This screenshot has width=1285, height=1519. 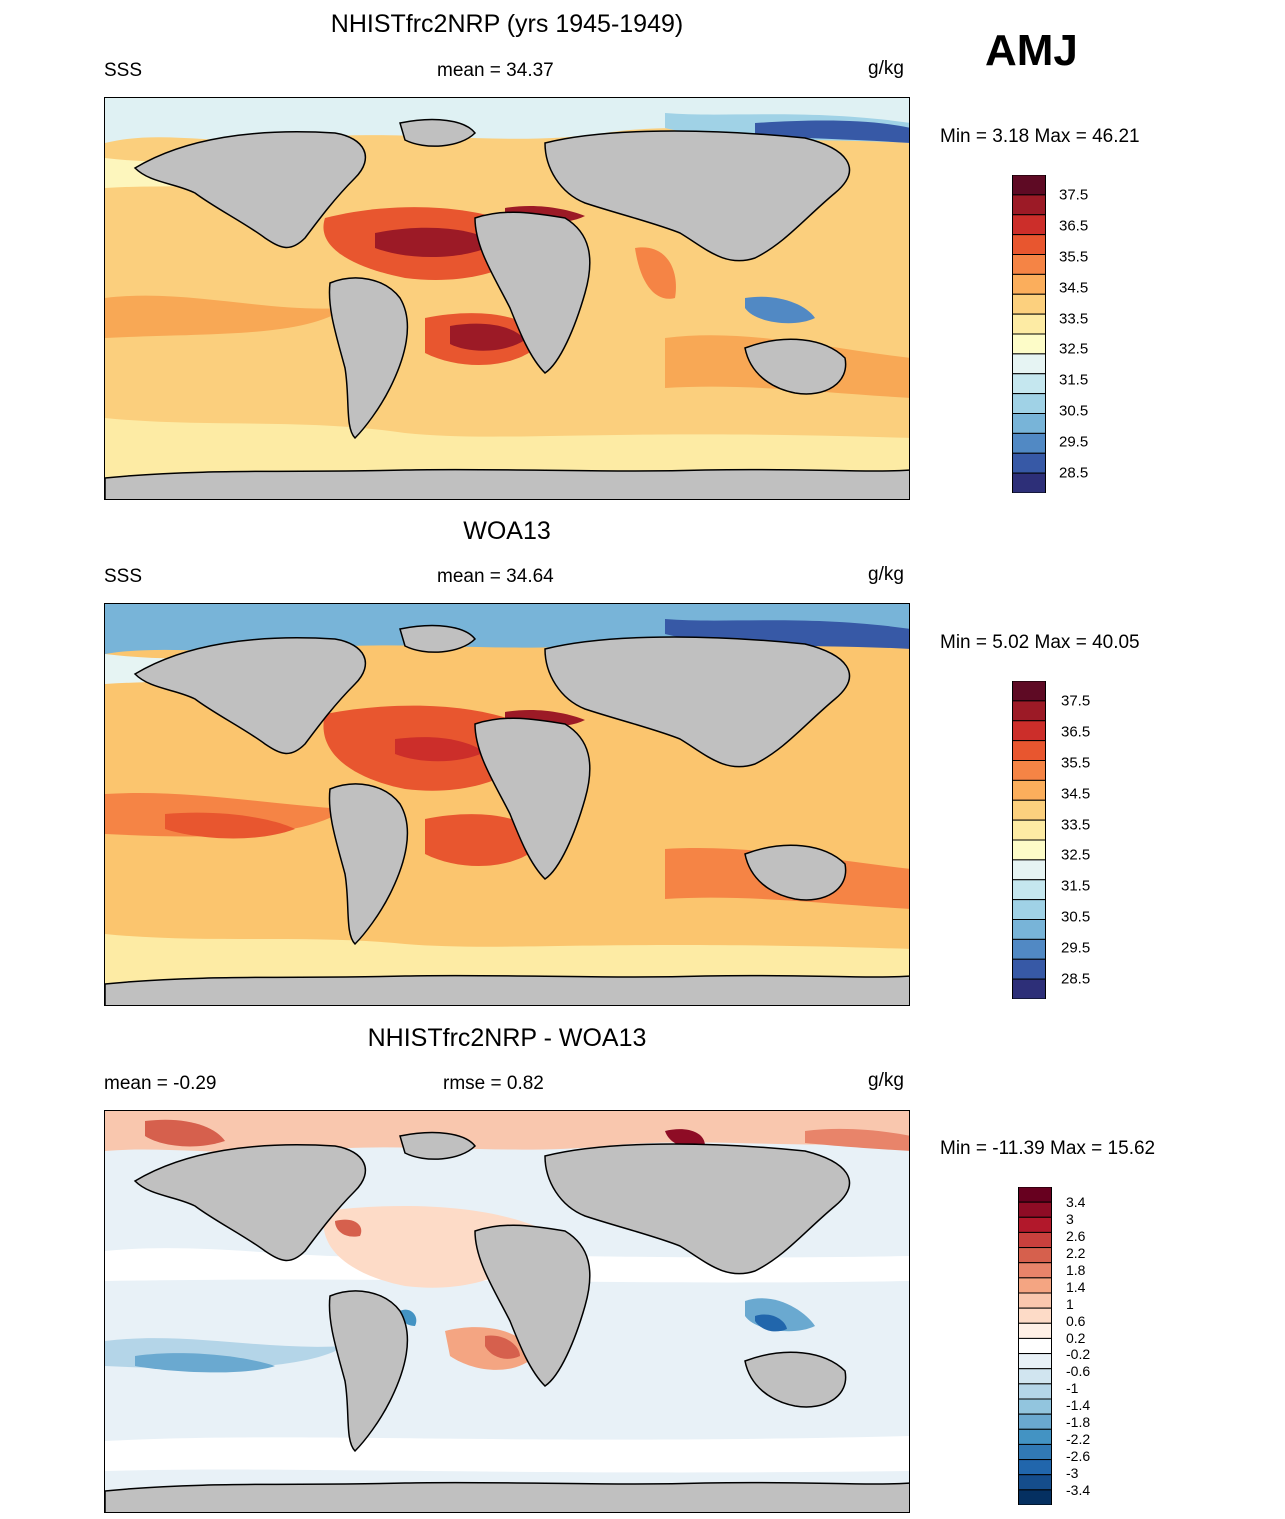 What do you see at coordinates (1078, 1422) in the screenshot?
I see `colorbar-tick-label: -1.8` at bounding box center [1078, 1422].